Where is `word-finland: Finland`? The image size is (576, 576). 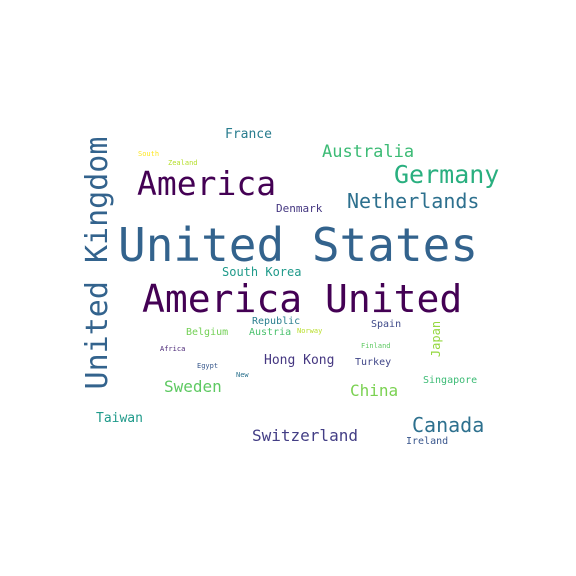
word-finland: Finland is located at coordinates (376, 346).